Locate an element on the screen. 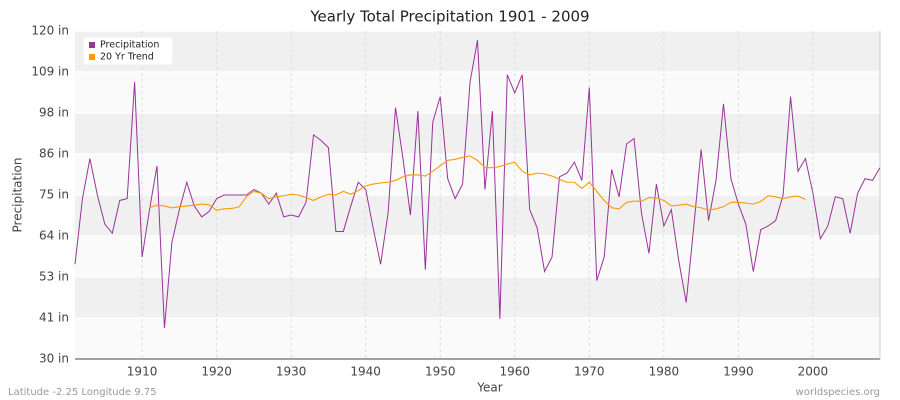  x-axis-label: Year is located at coordinates (489, 388).